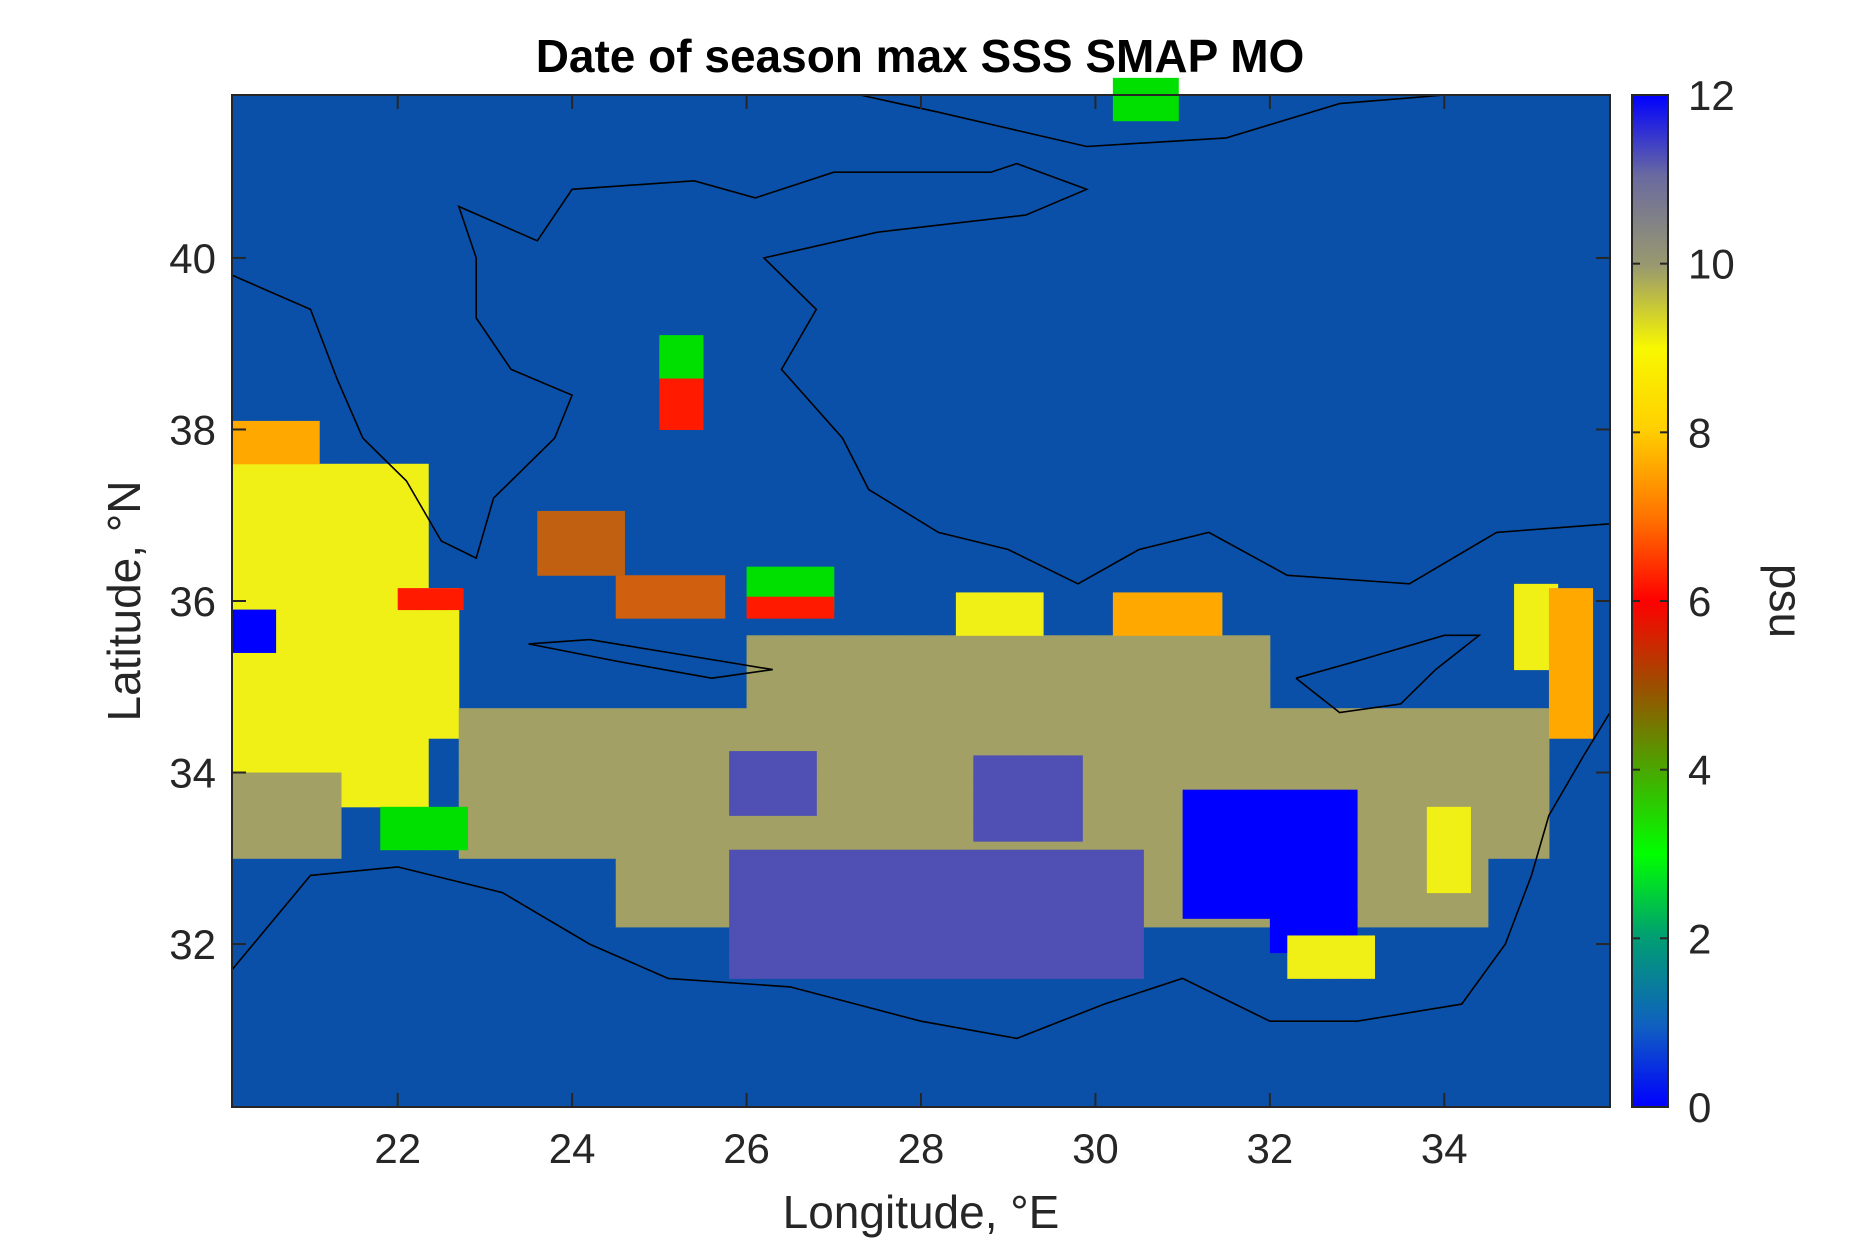 The image size is (1875, 1250). Describe the element at coordinates (192, 258) in the screenshot. I see `y-tick-label: 40` at that location.